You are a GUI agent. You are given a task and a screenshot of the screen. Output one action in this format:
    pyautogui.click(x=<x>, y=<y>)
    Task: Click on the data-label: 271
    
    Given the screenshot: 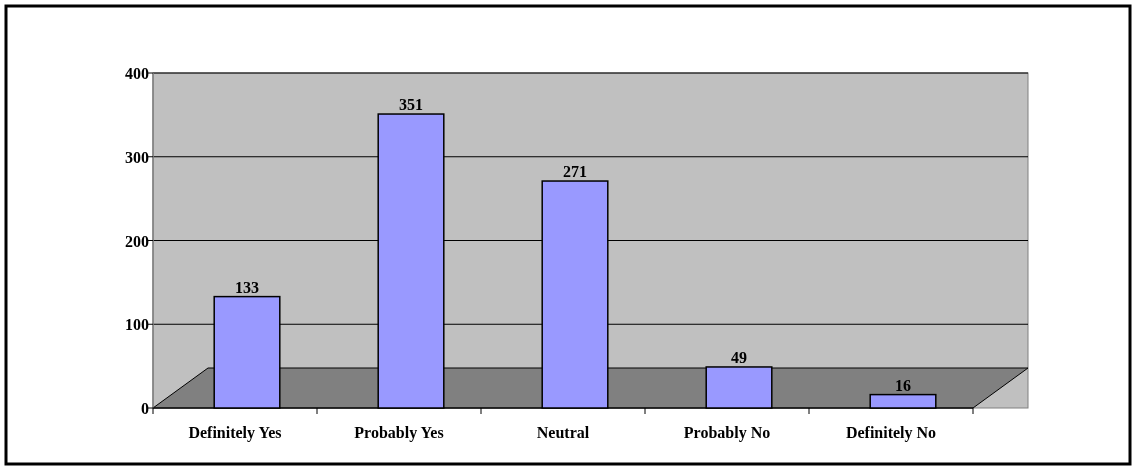 What is the action you would take?
    pyautogui.click(x=575, y=172)
    